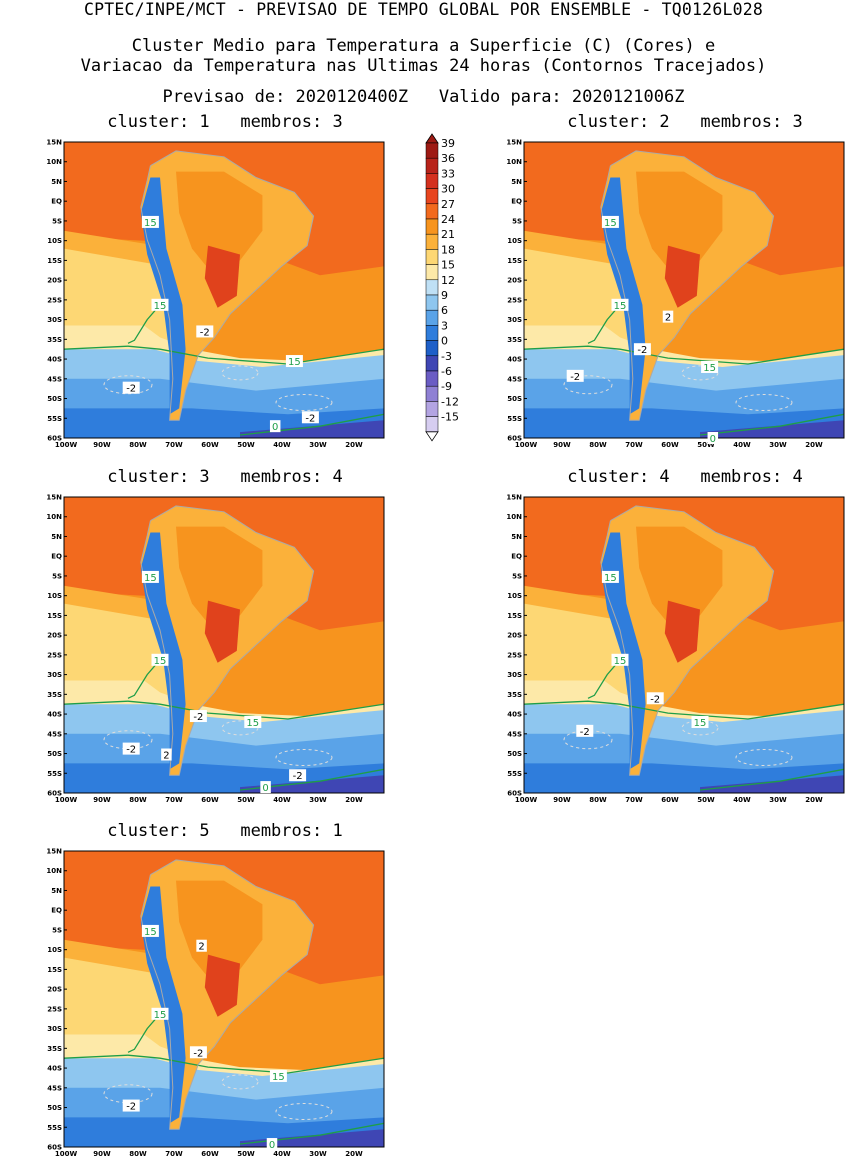  What do you see at coordinates (354, 800) in the screenshot?
I see `lon-tick-label: 20W` at bounding box center [354, 800].